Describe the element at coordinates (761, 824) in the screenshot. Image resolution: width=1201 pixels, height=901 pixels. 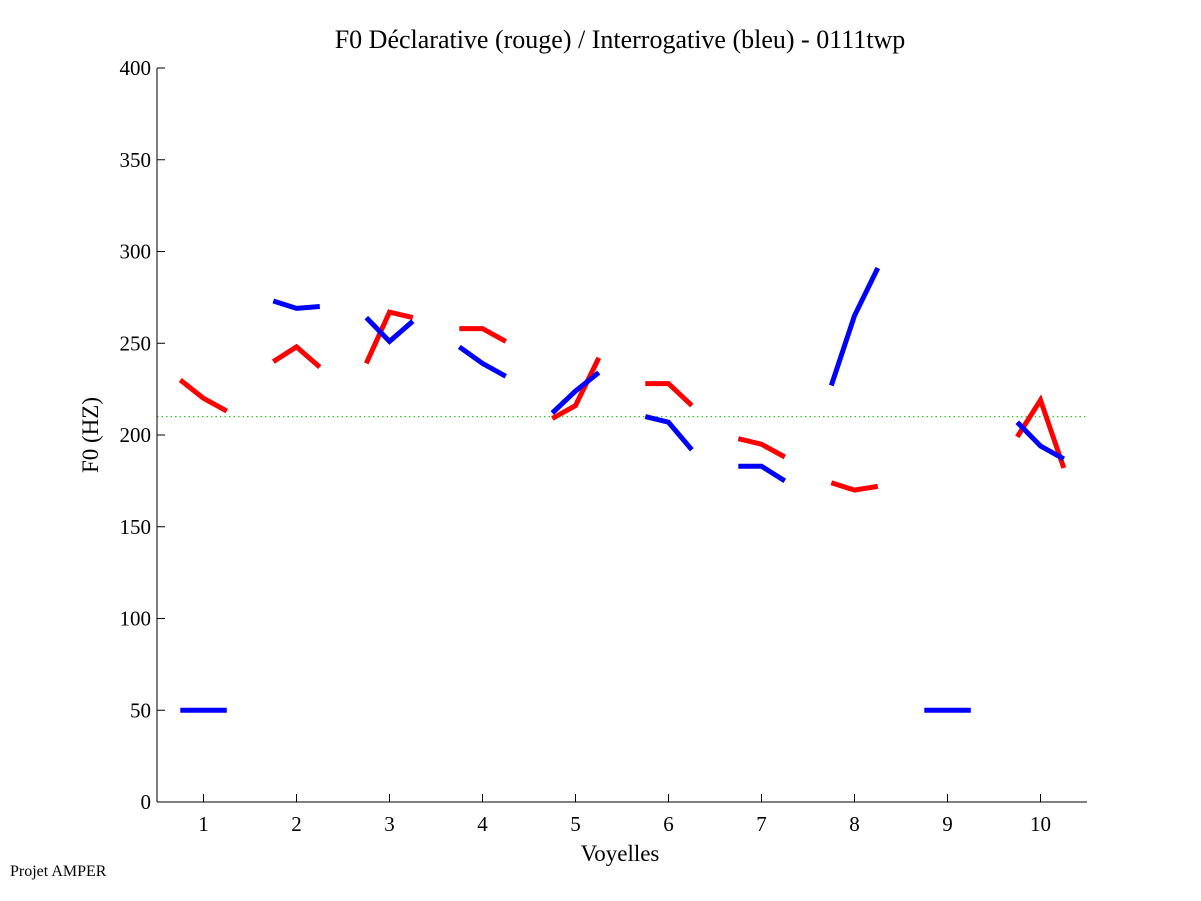
I see `x-tick-label: 7` at that location.